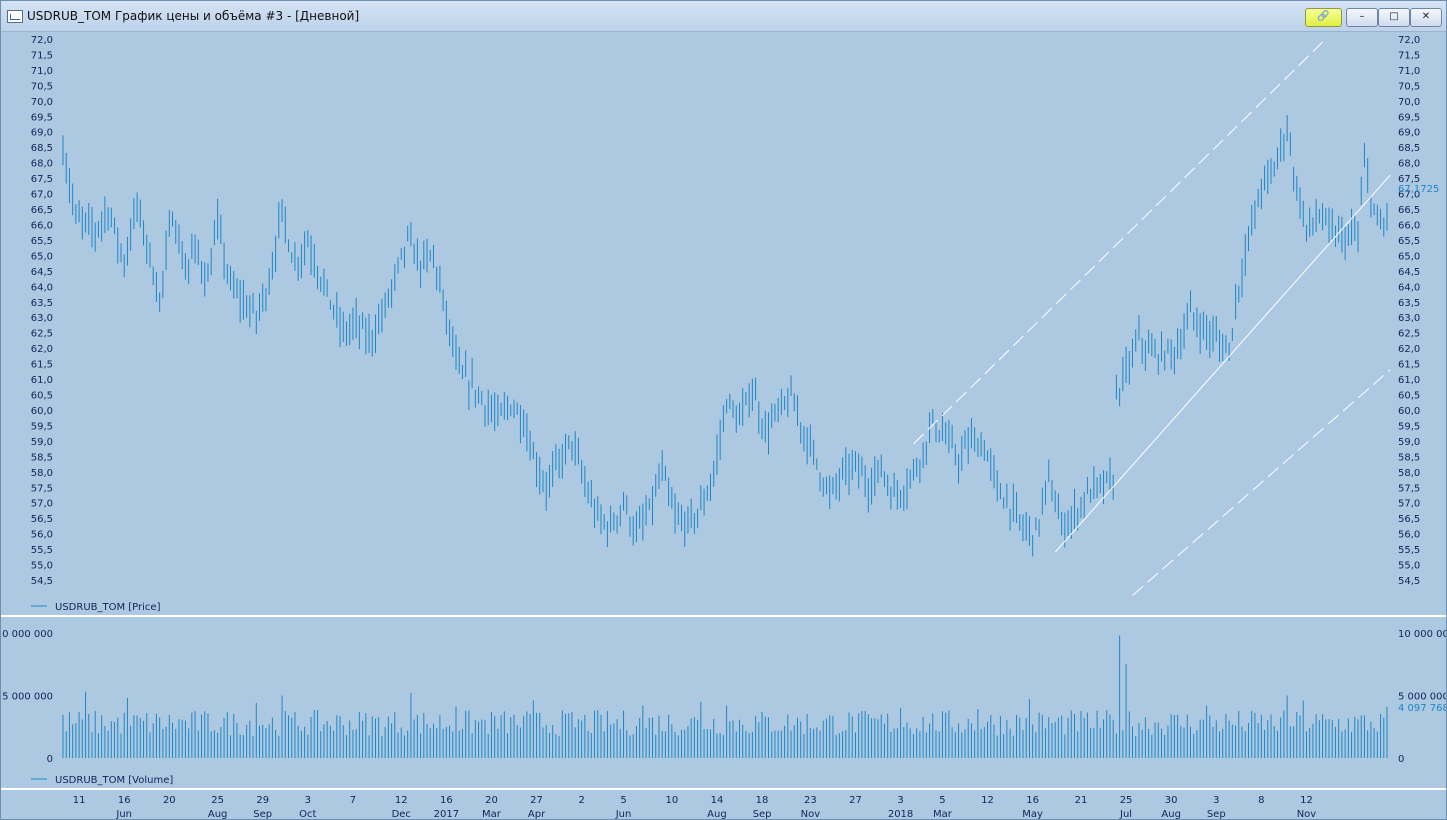  Describe the element at coordinates (42, 241) in the screenshot. I see `price-tick-left: 65,5` at that location.